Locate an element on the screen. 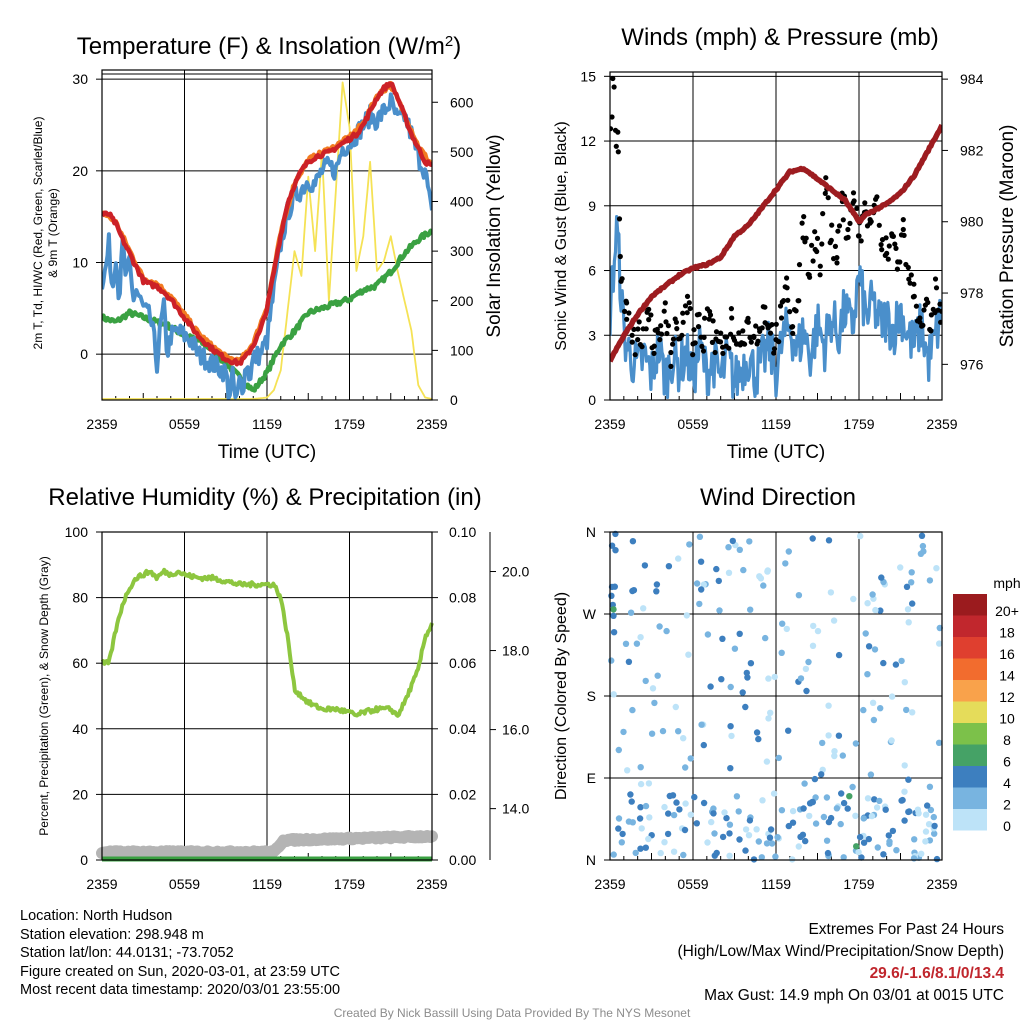 Image resolution: width=1024 pixels, height=1024 pixels. y-tick-label: 9 is located at coordinates (592, 206).